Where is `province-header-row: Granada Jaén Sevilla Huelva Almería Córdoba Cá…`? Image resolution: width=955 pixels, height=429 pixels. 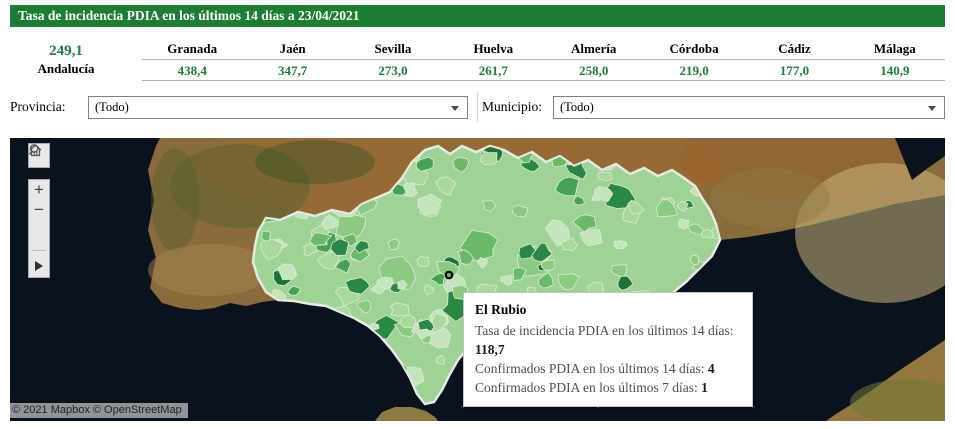
province-header-row: Granada Jaén Sevilla Huelva Almería Córdoba Cá… is located at coordinates (543, 49).